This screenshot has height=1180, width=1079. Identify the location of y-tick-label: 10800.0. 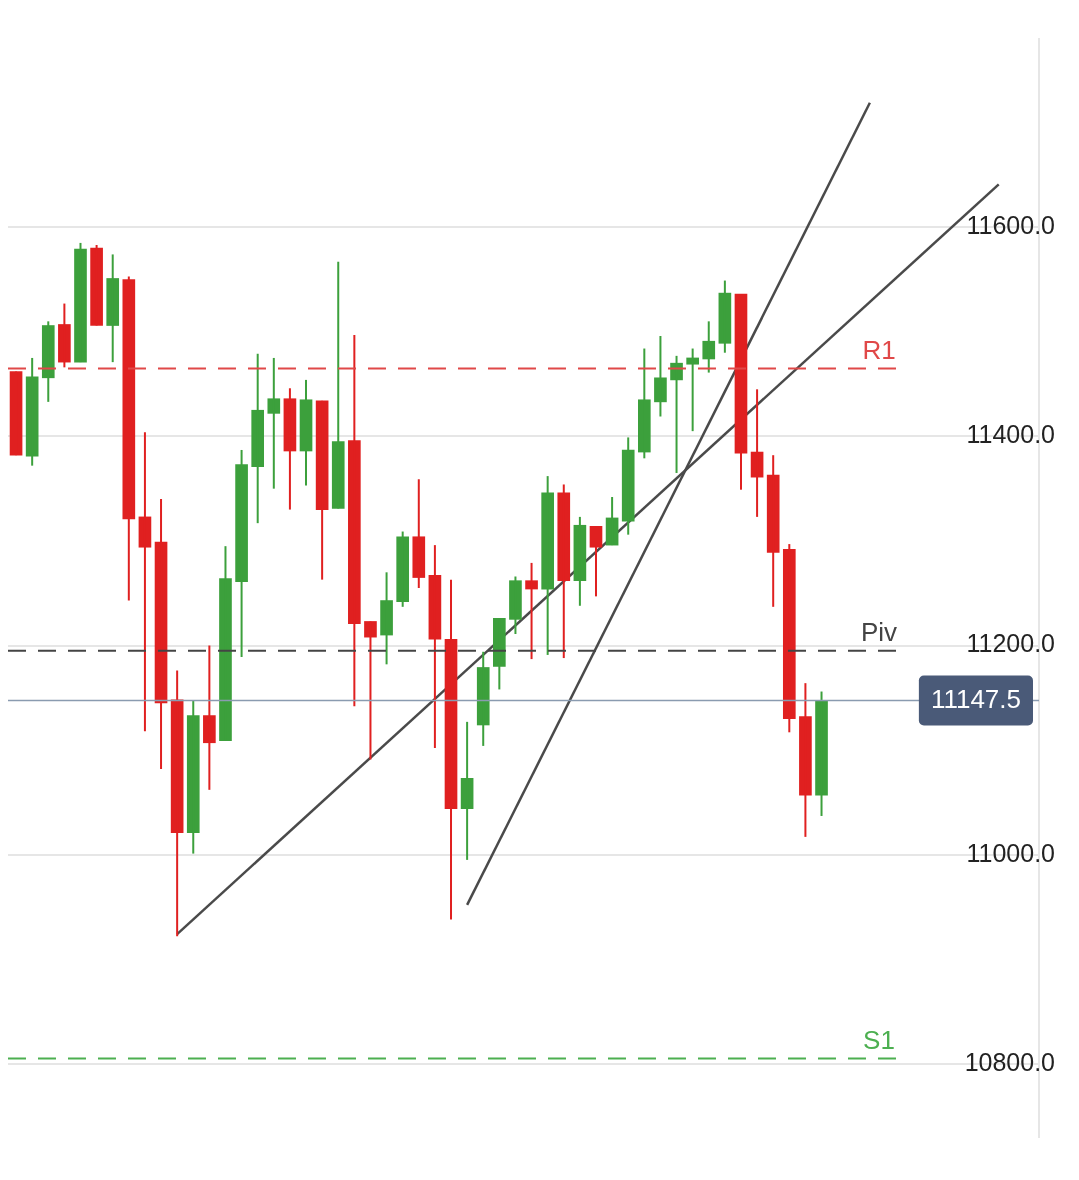
(1009, 1061).